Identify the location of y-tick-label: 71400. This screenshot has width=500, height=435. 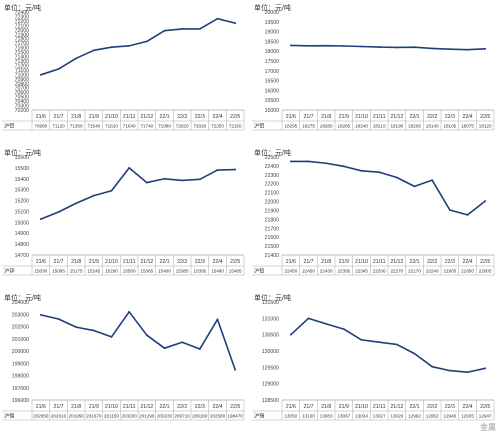
(22, 58).